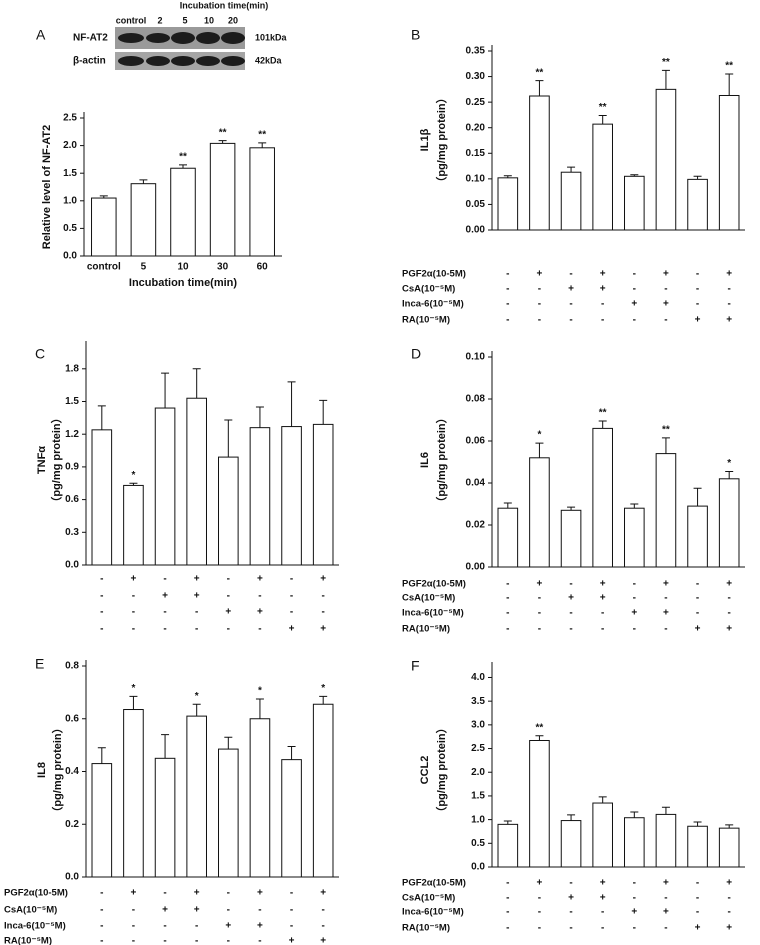  Describe the element at coordinates (476, 76) in the screenshot. I see `y-tick-label: 0.30` at that location.